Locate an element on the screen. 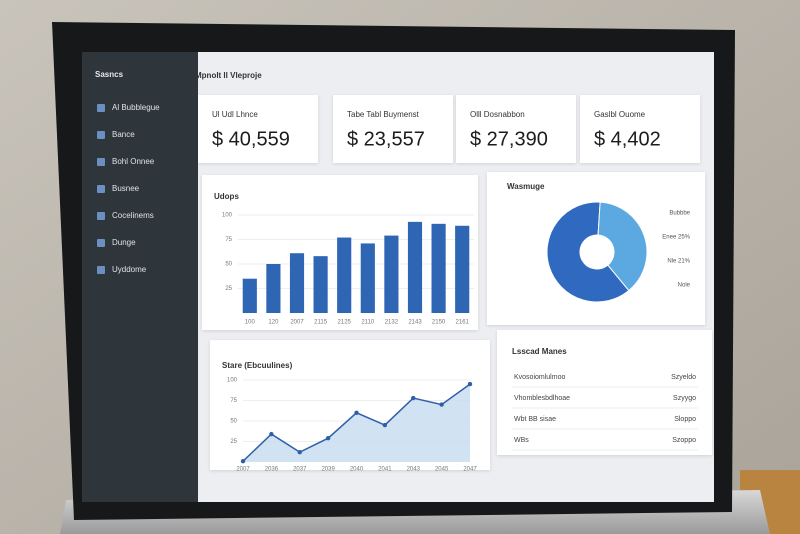  sidebar-item: Uyddome is located at coordinates (129, 269).